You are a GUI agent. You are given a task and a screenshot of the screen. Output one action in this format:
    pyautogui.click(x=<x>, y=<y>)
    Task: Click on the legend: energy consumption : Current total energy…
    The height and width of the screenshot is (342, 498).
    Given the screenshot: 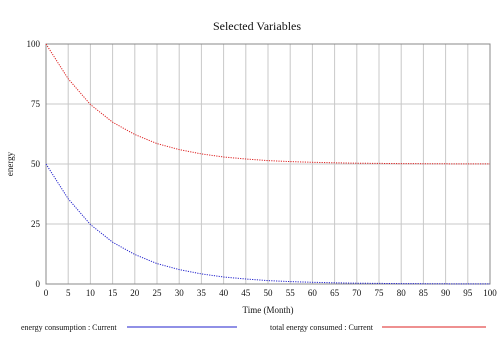 What is the action you would take?
    pyautogui.click(x=253, y=327)
    